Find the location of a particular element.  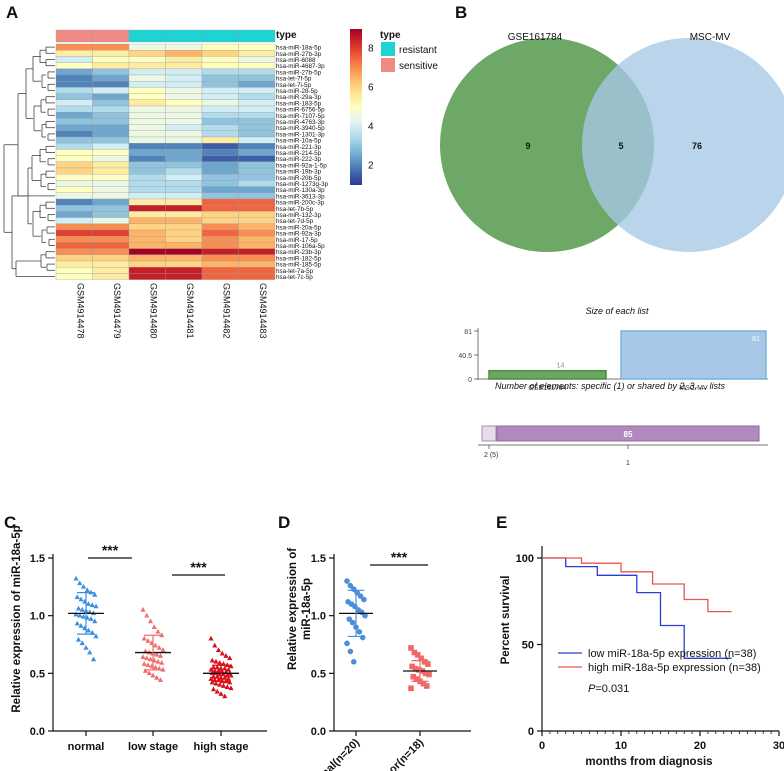

e-p-value-text: =0.031 is located at coordinates (612, 689).